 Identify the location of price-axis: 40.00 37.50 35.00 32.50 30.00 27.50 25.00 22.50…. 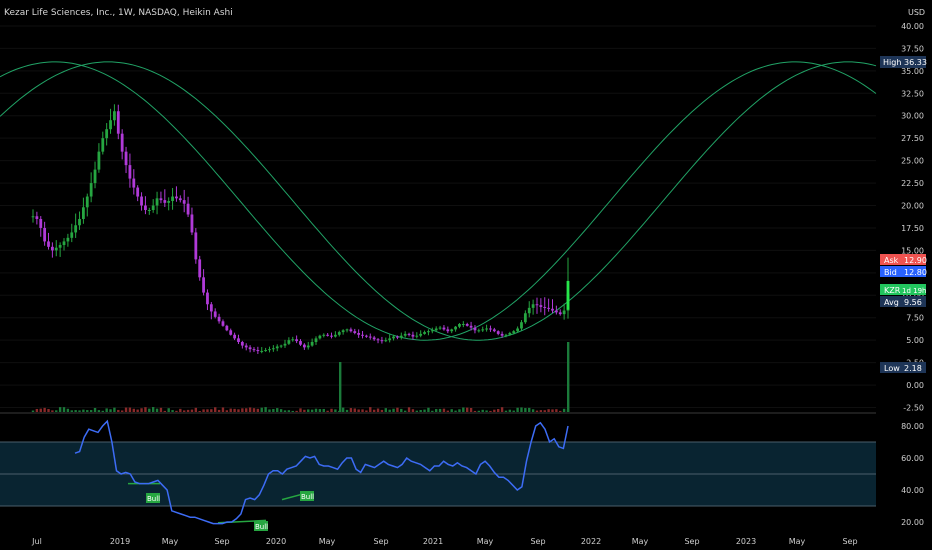
(912, 217).